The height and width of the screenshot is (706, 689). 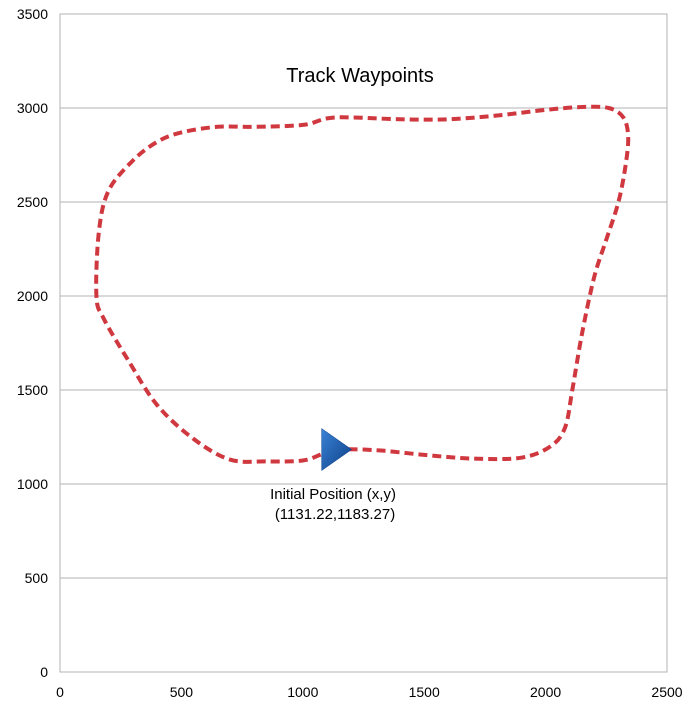 I want to click on x-tick-label: 2000, so click(x=545, y=692).